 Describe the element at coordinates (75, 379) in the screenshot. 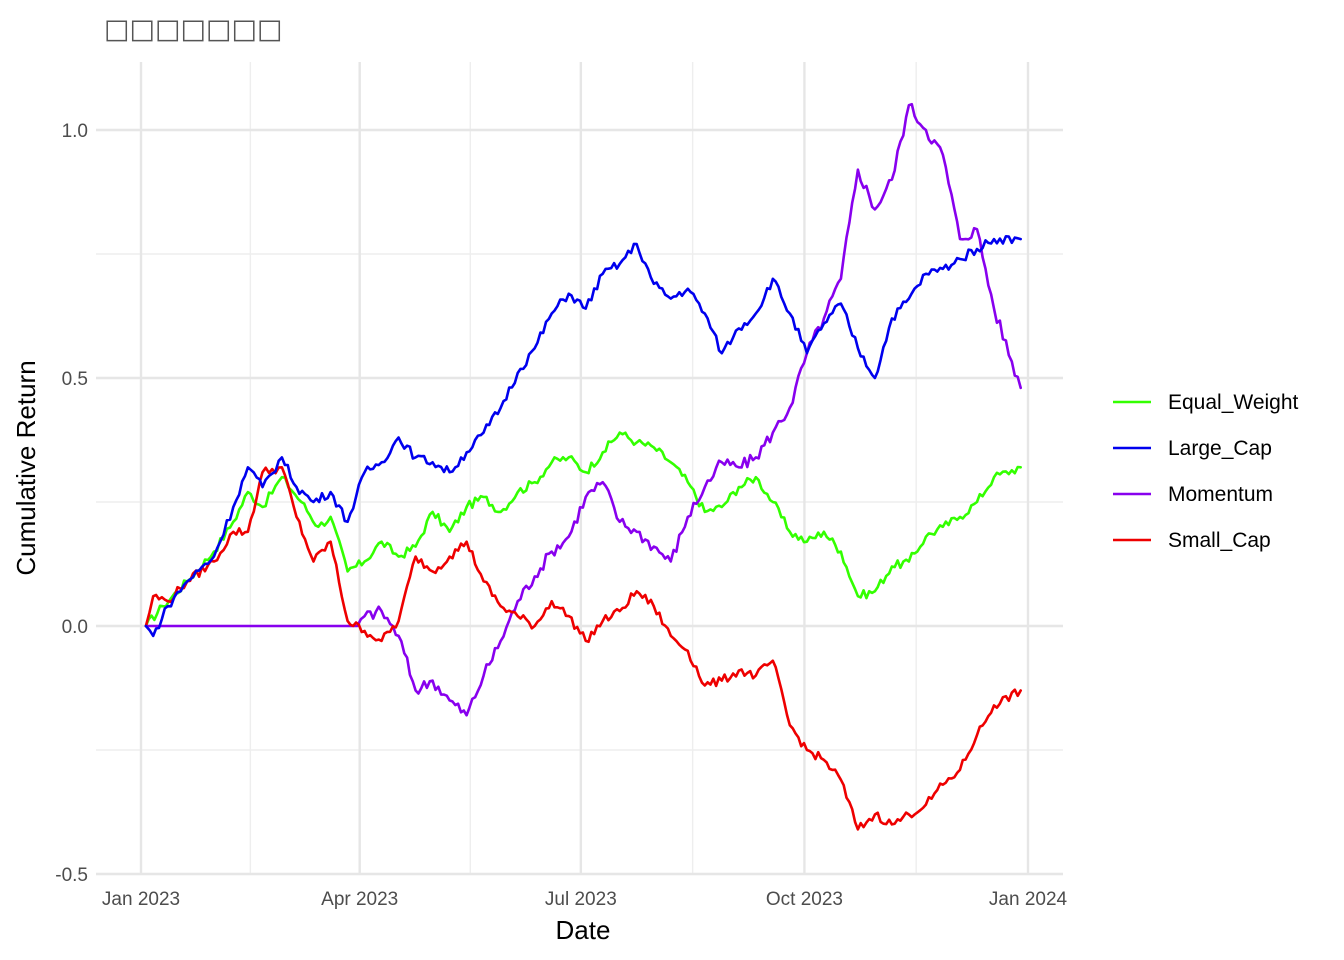

I see `y-tick-label: 0.5` at that location.